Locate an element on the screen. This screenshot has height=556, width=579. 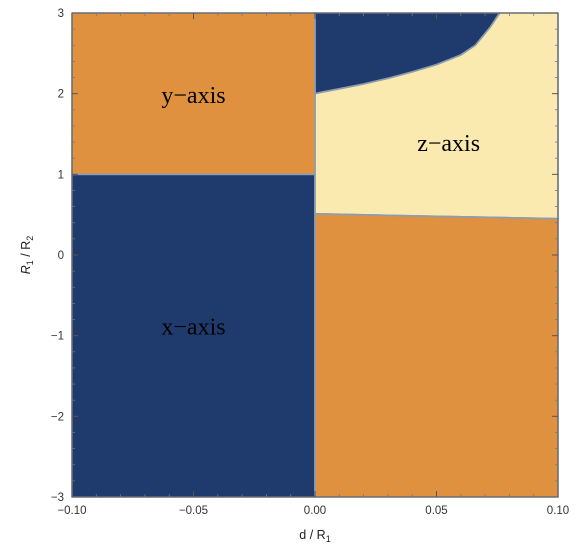
region-label-0: y−axis is located at coordinates (193, 96).